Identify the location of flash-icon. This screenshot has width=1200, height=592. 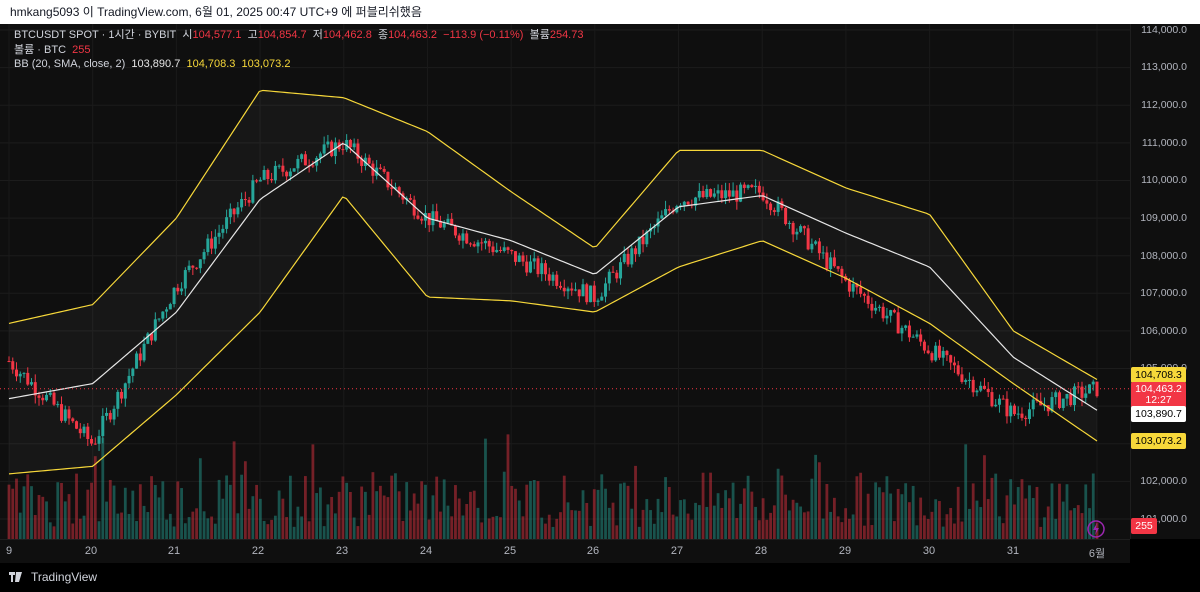
(1096, 529).